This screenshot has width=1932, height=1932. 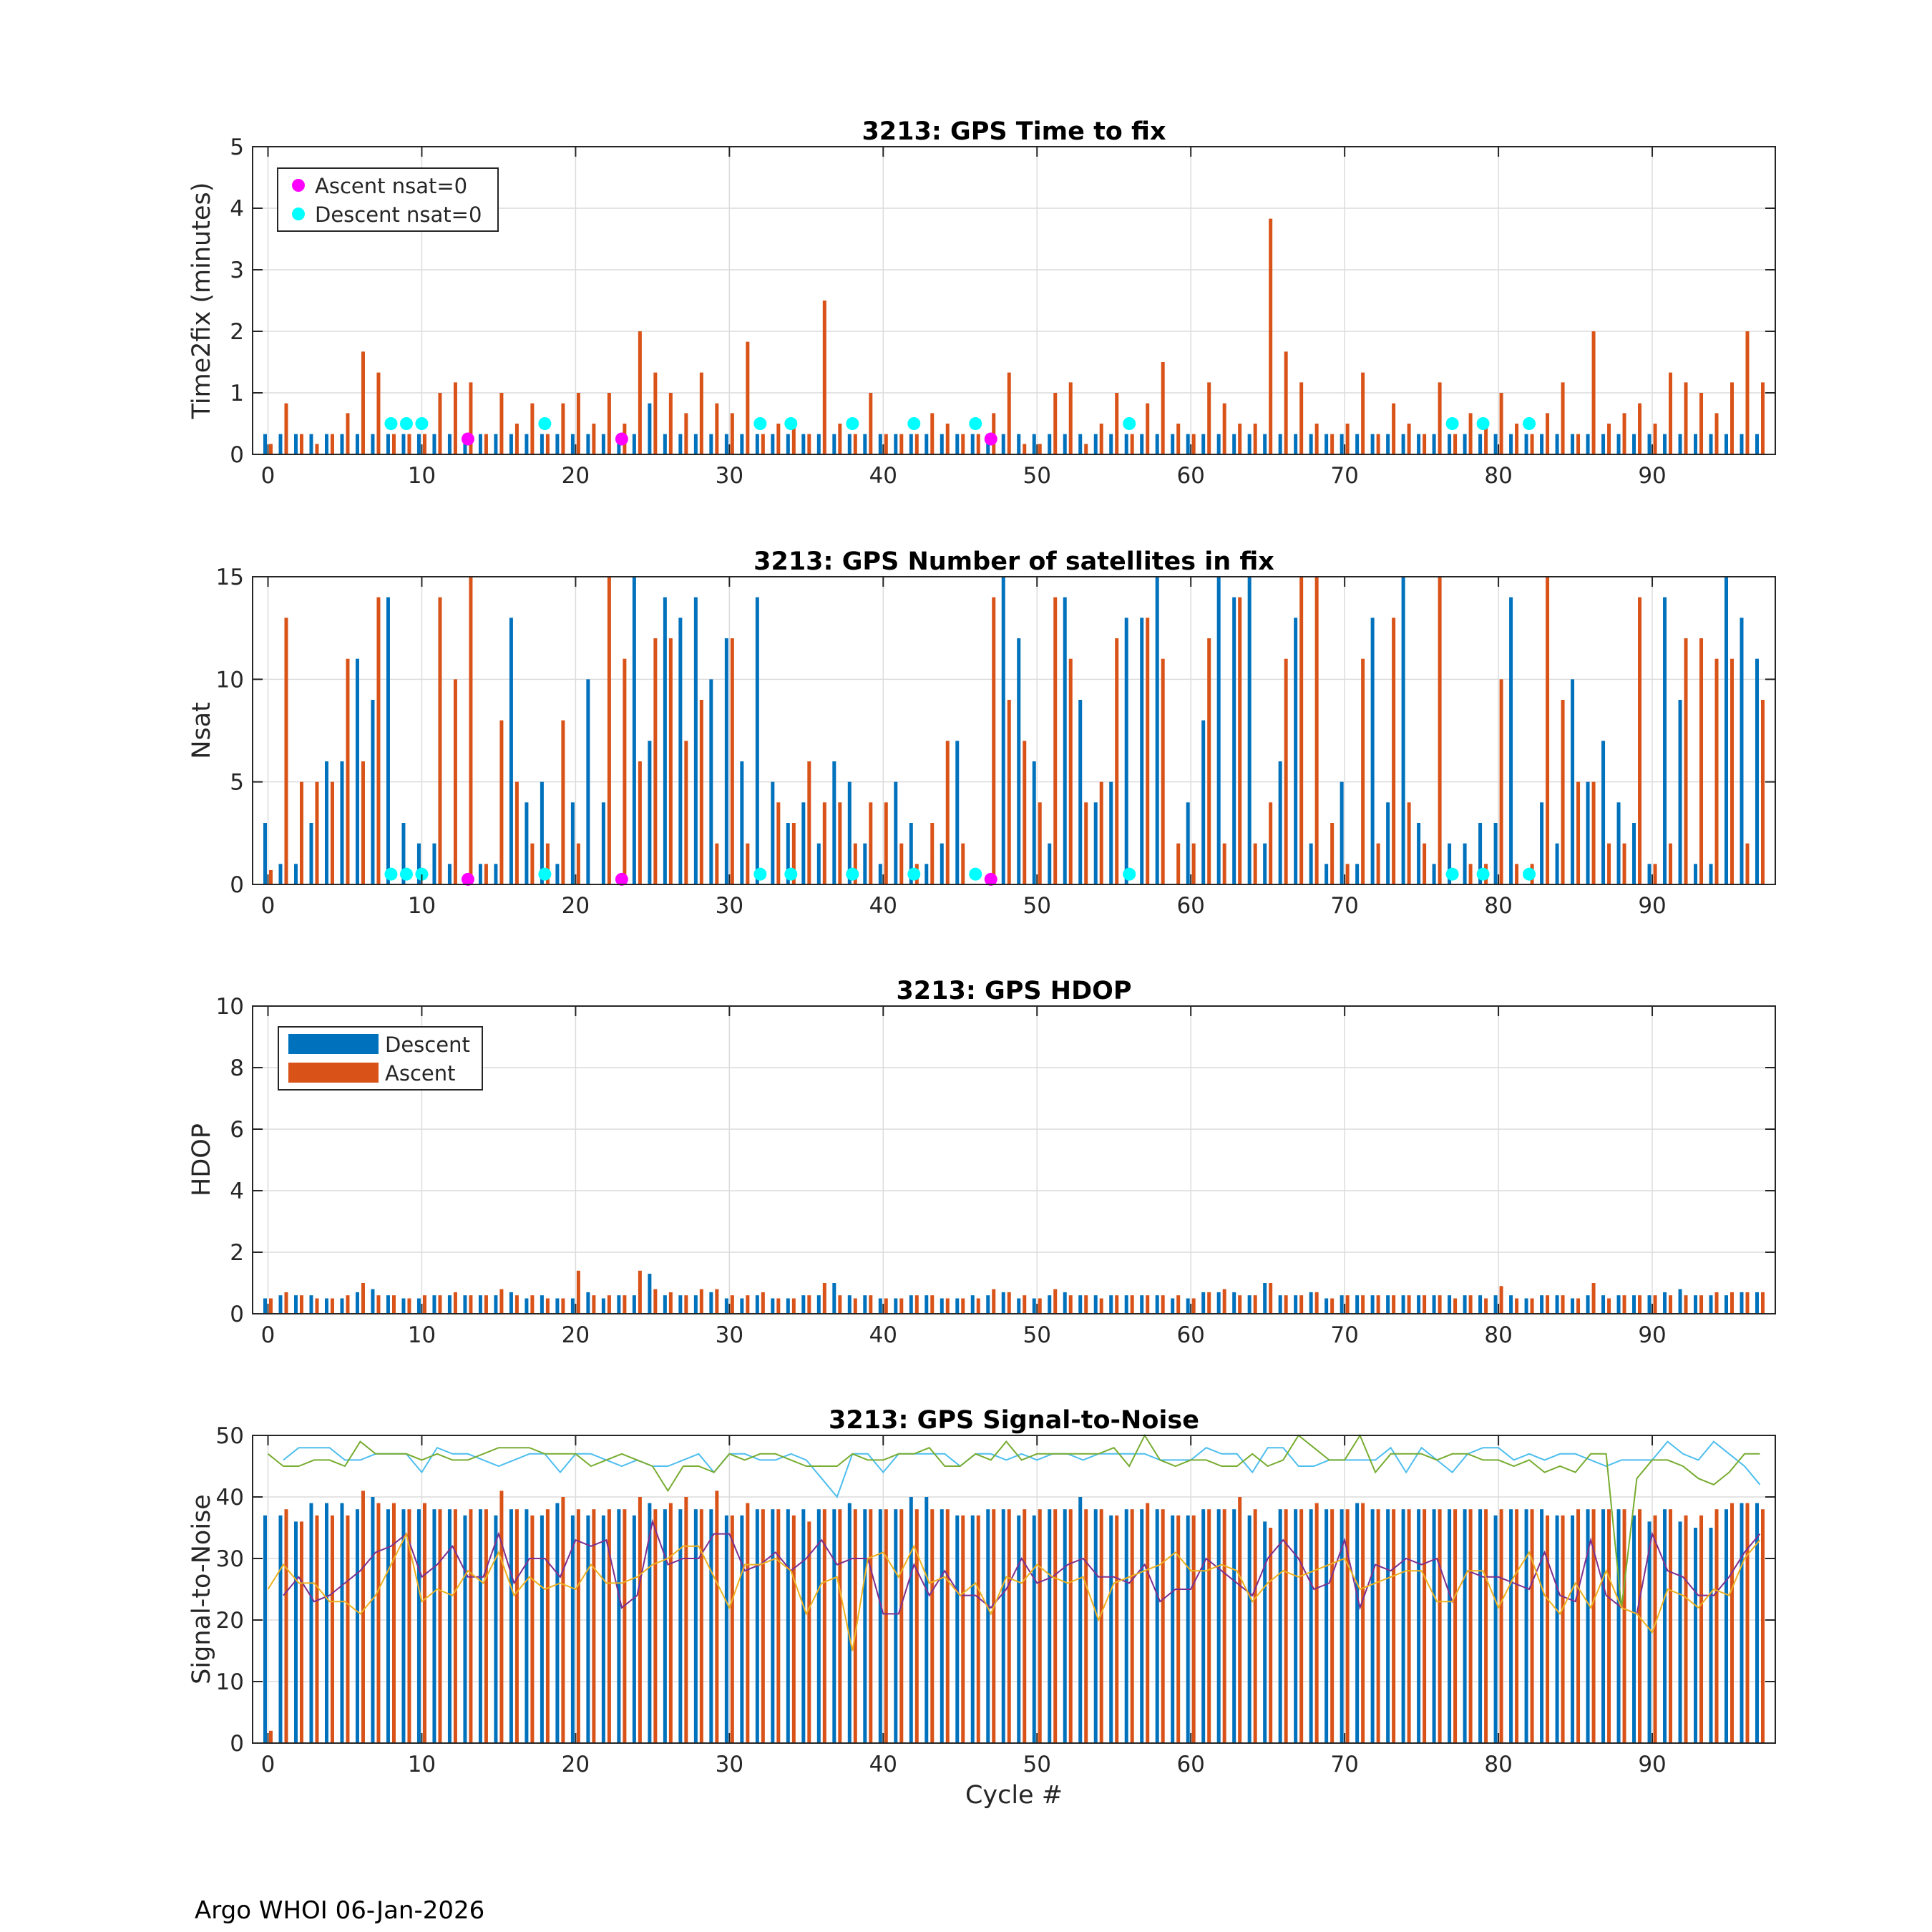 I want to click on y-tick-label: 0, so click(x=237, y=1744).